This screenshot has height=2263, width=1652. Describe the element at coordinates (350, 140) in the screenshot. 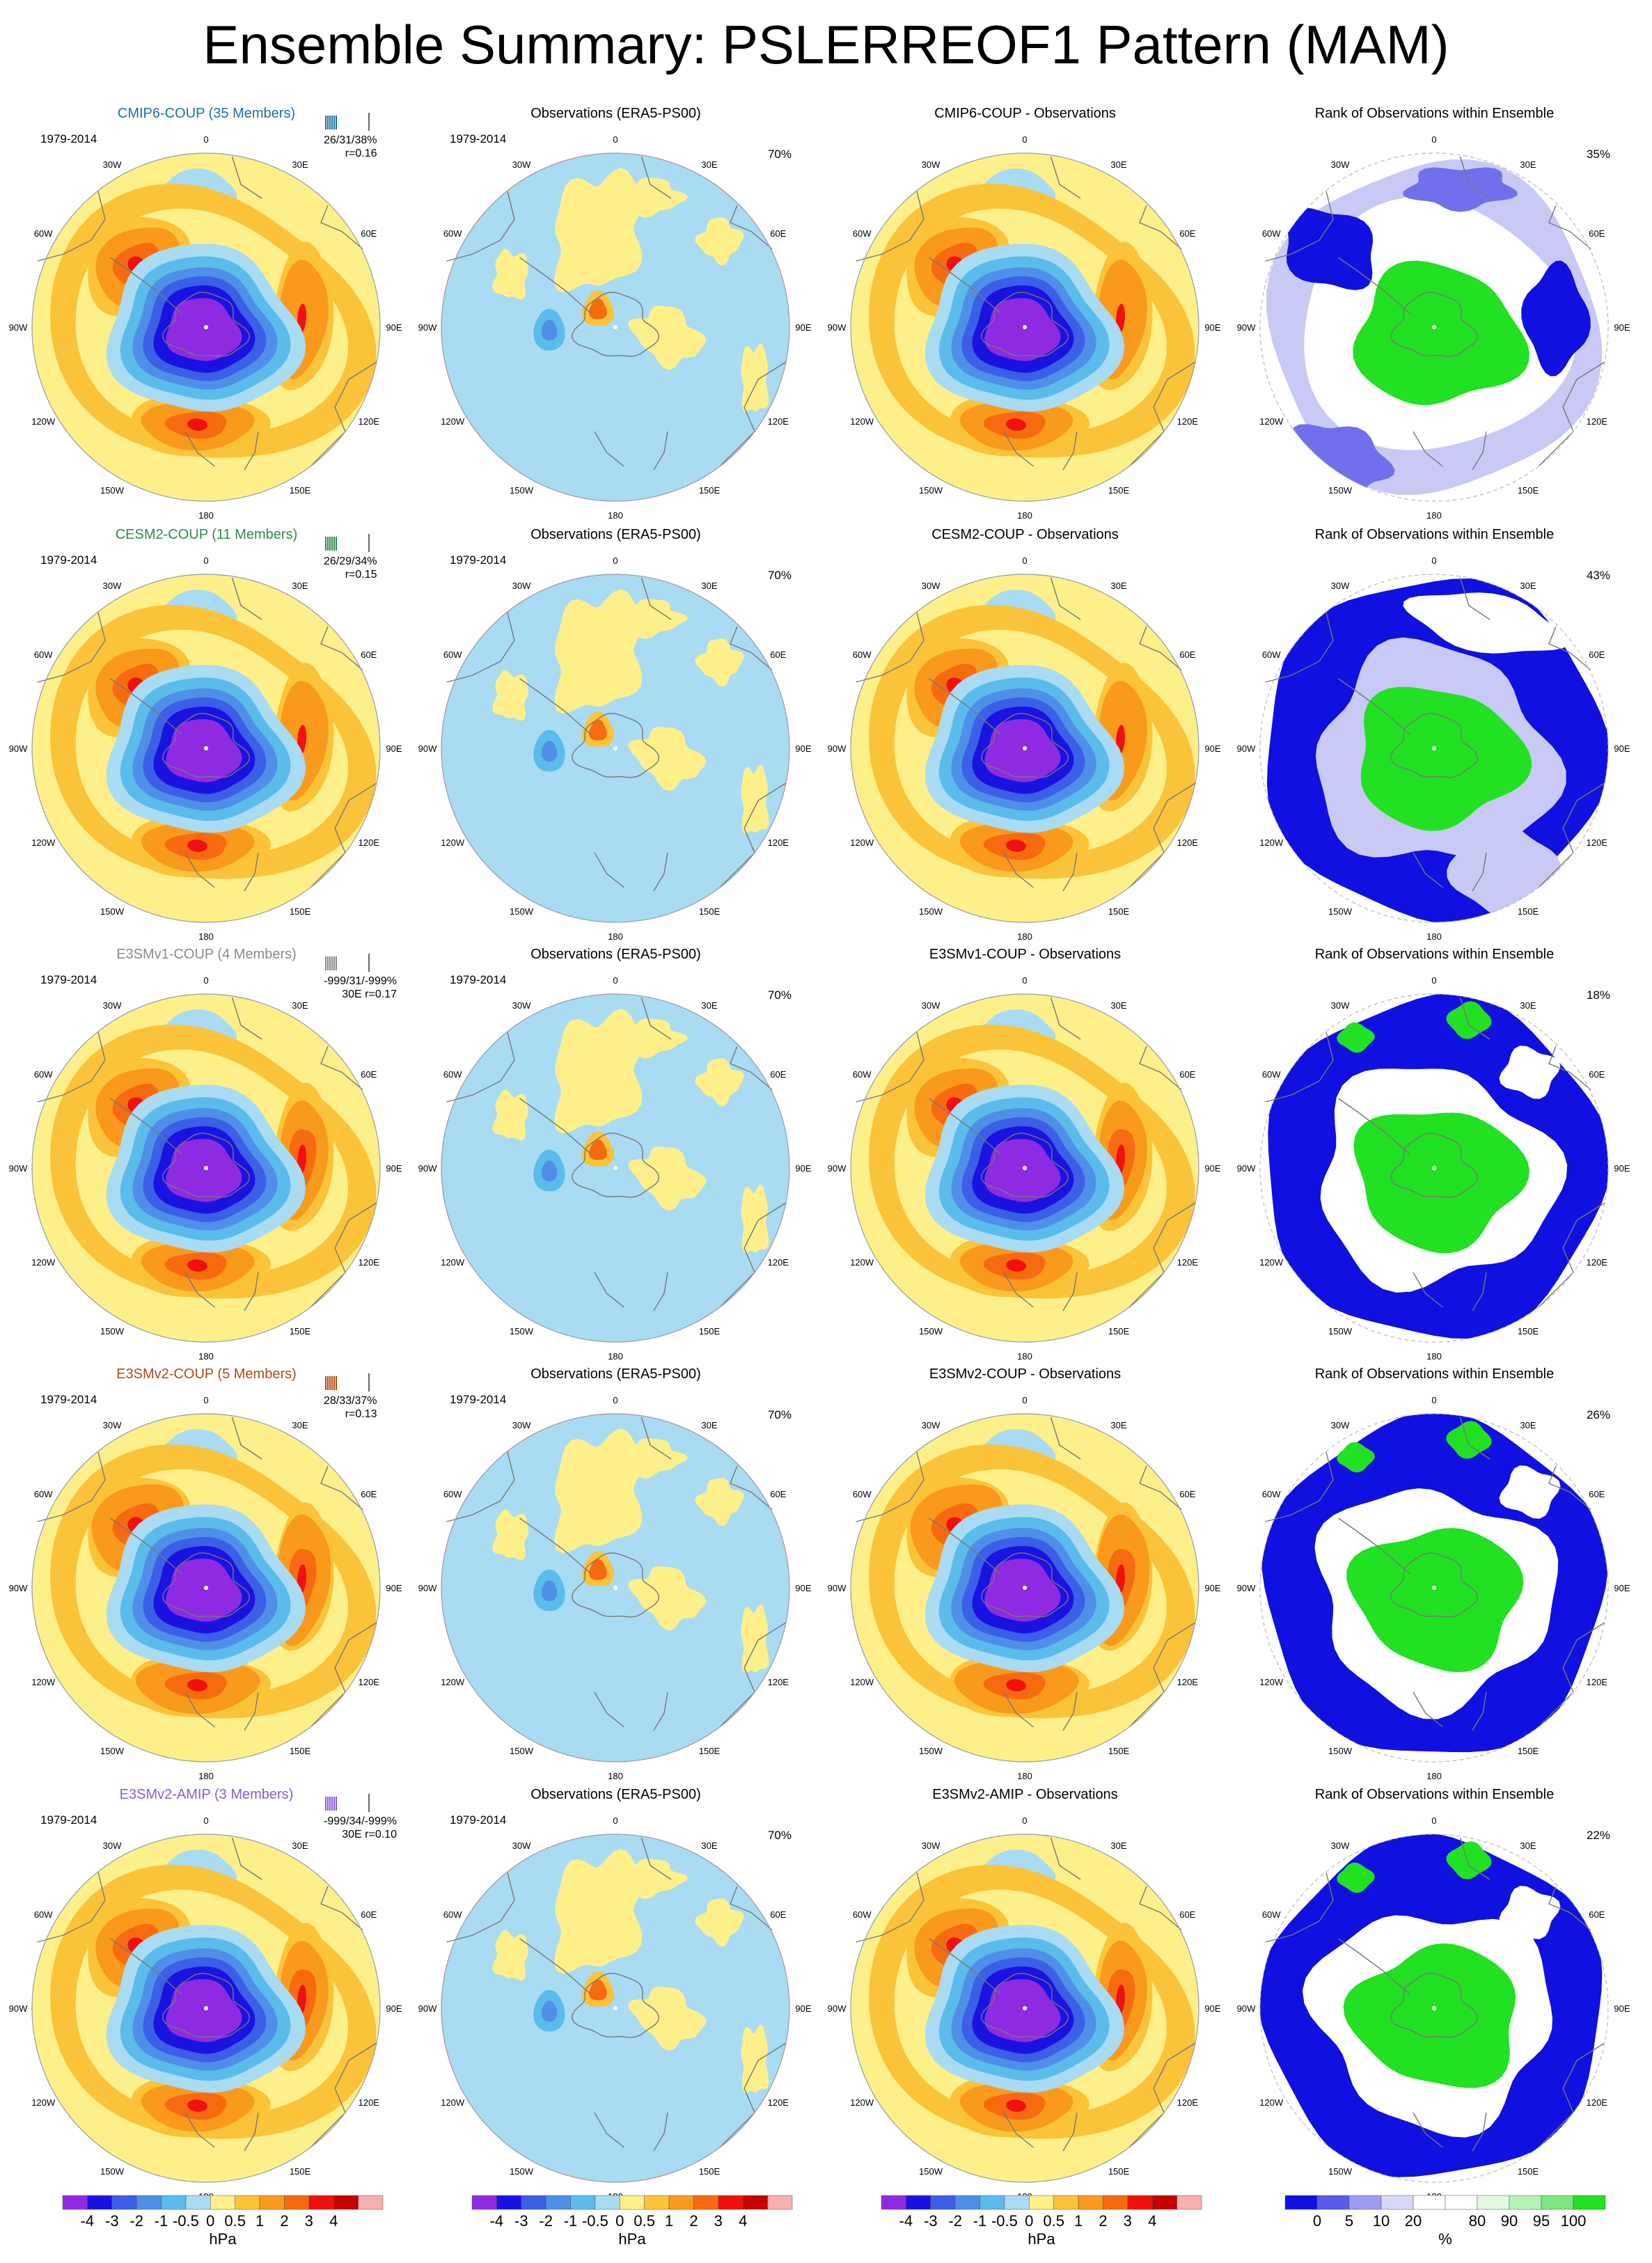

I see `stats-range: 26/31/38%` at that location.